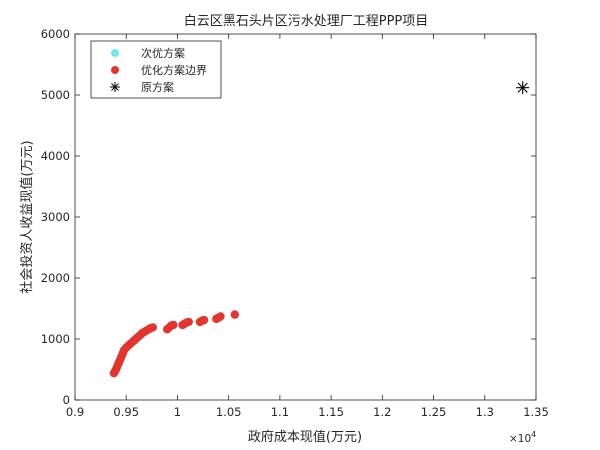 The image size is (600, 450). What do you see at coordinates (55, 34) in the screenshot?
I see `y-tick-label: 6000` at bounding box center [55, 34].